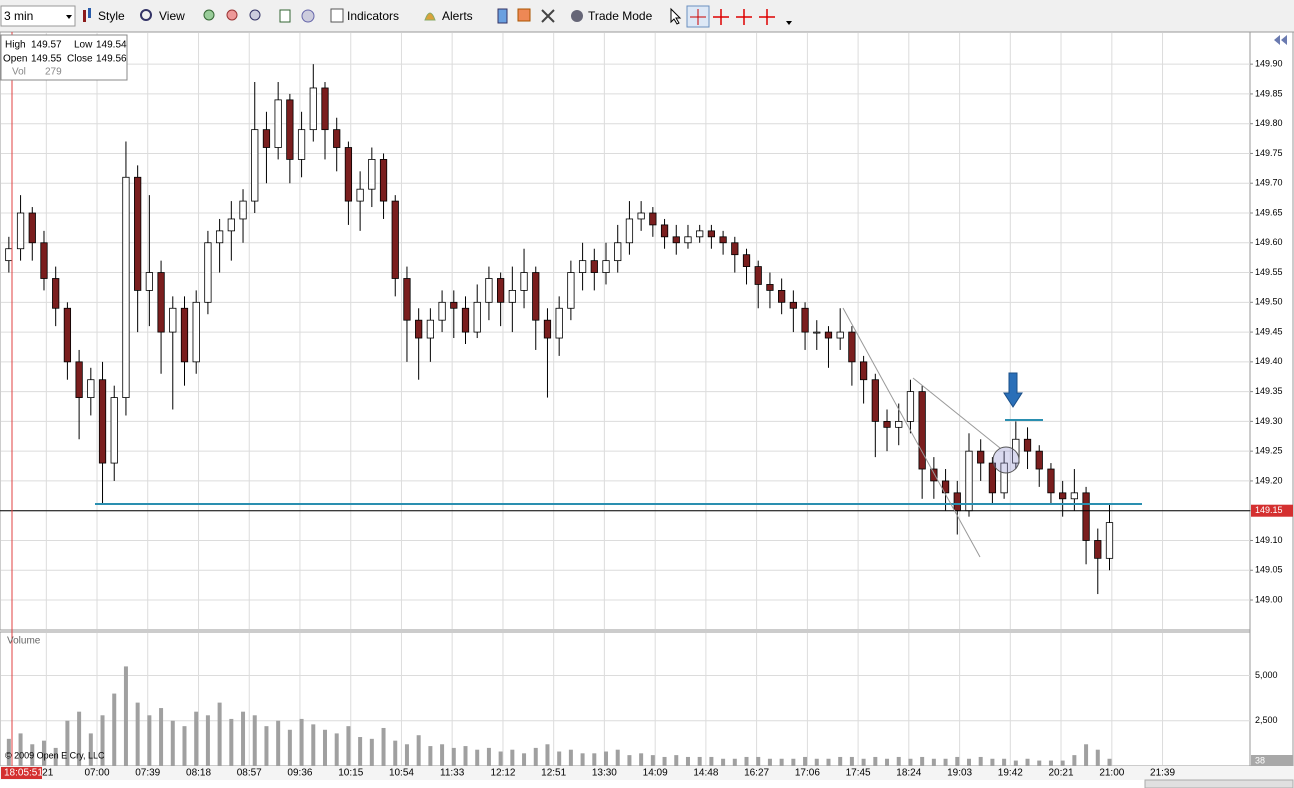 The image size is (1294, 788). I want to click on clock-box, so click(21, 773).